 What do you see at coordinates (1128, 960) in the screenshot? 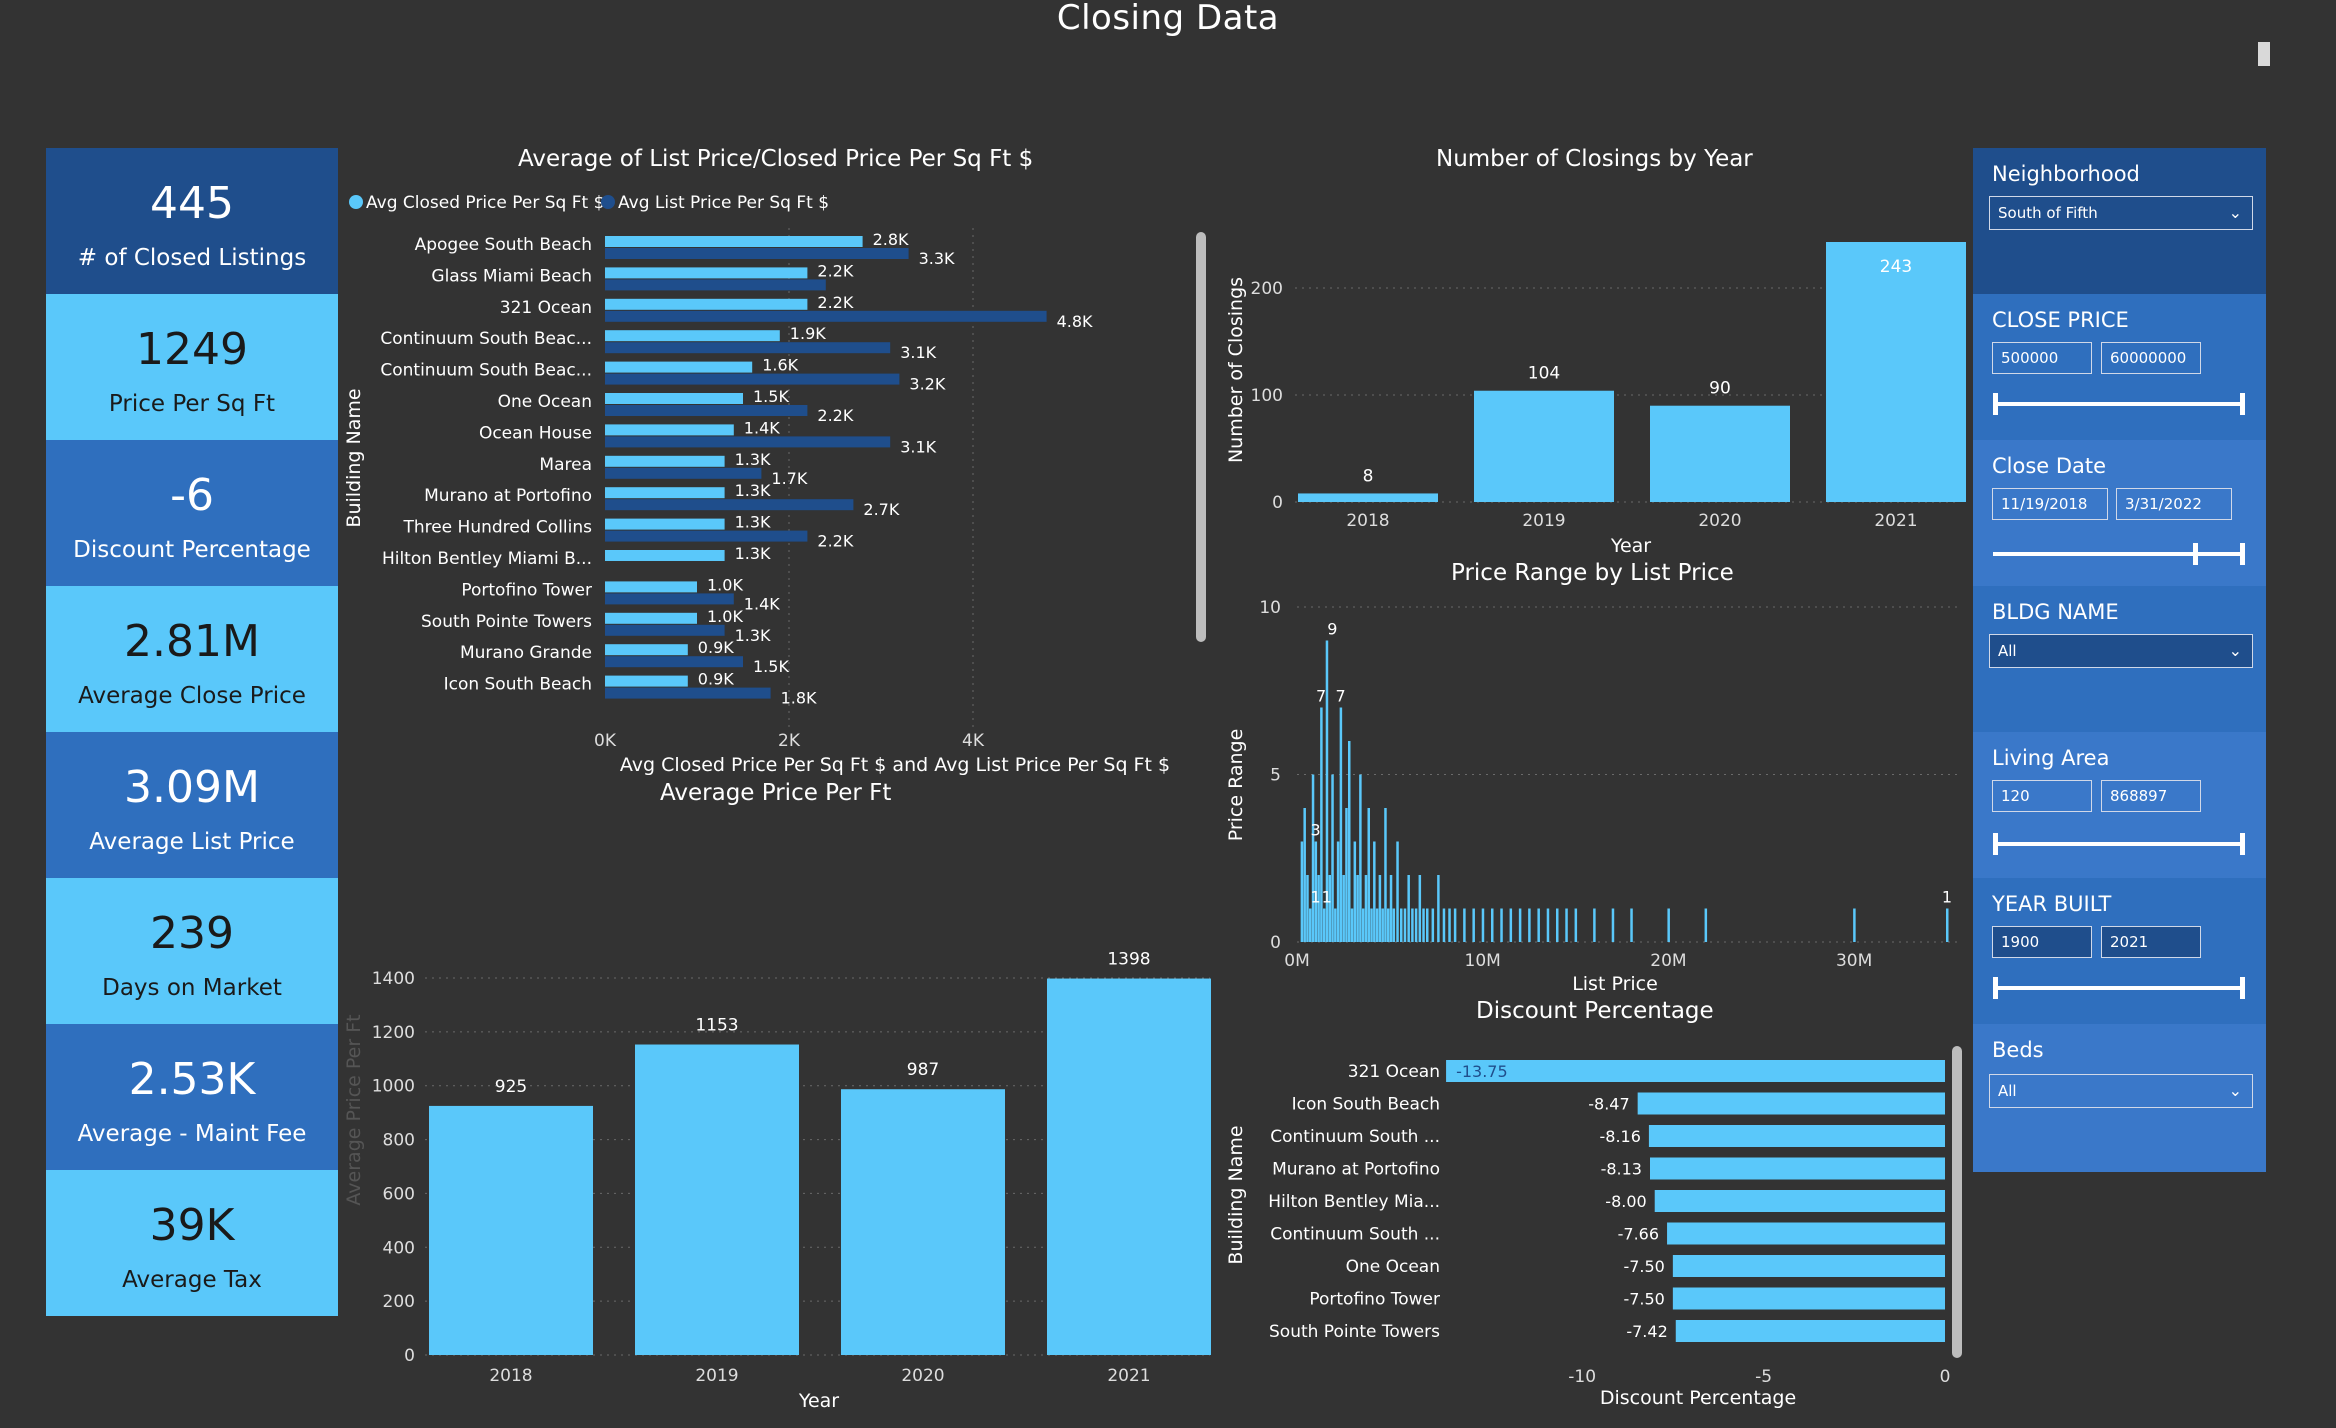
I see `data-label: 1398` at bounding box center [1128, 960].